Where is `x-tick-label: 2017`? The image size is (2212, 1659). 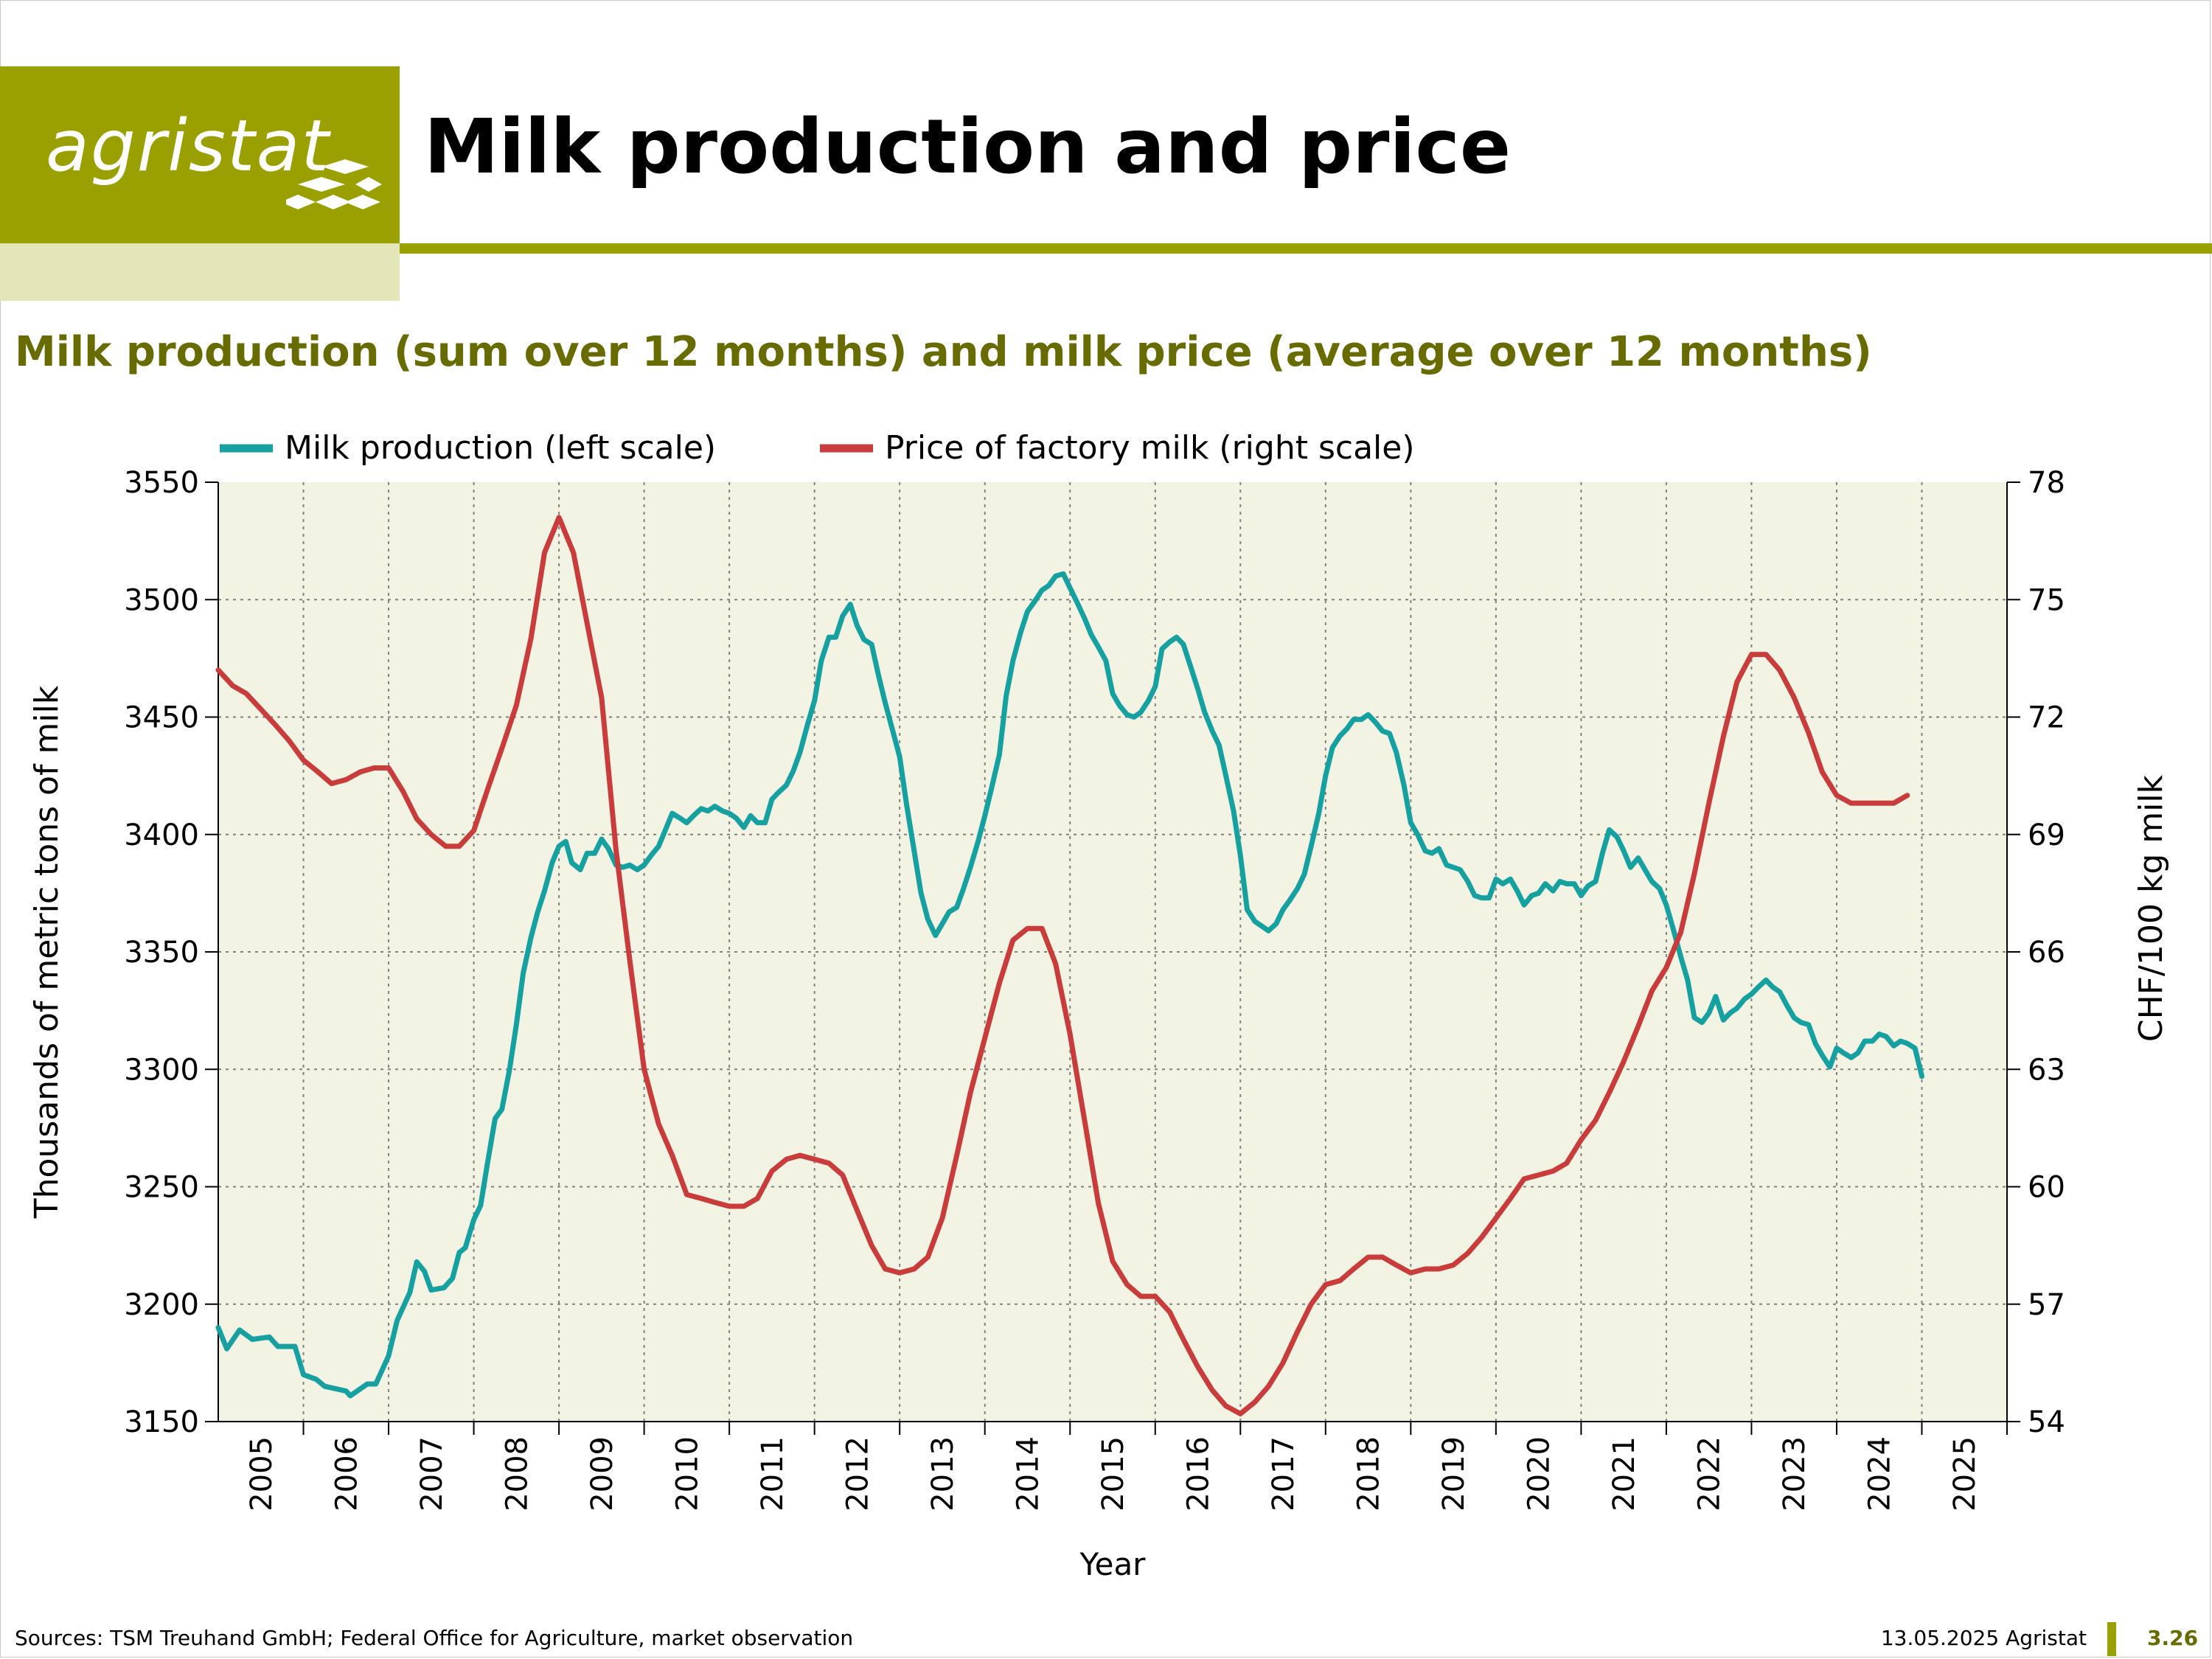
x-tick-label: 2017 is located at coordinates (1284, 1474).